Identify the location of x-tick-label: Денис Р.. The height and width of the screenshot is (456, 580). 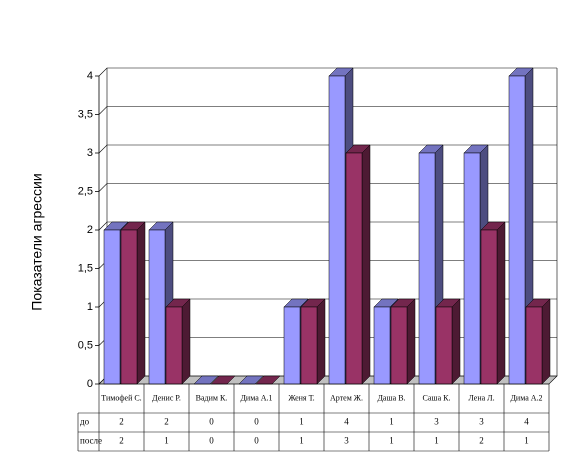
(166, 397).